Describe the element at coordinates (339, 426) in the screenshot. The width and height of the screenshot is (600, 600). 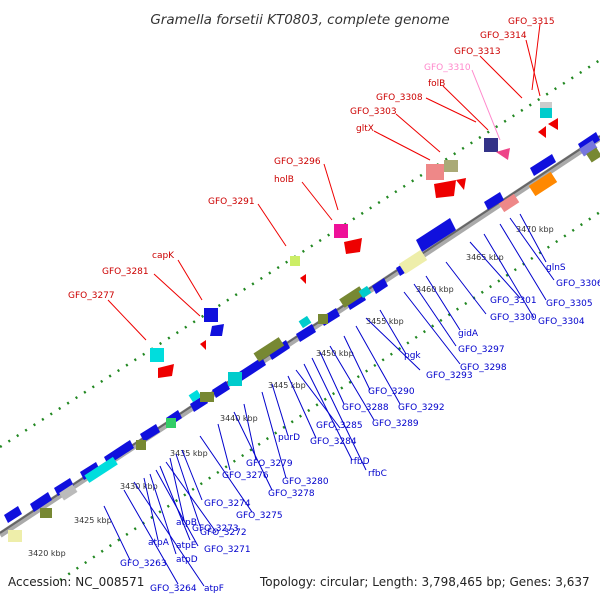
I see `gene-label: GFO_3285` at that location.